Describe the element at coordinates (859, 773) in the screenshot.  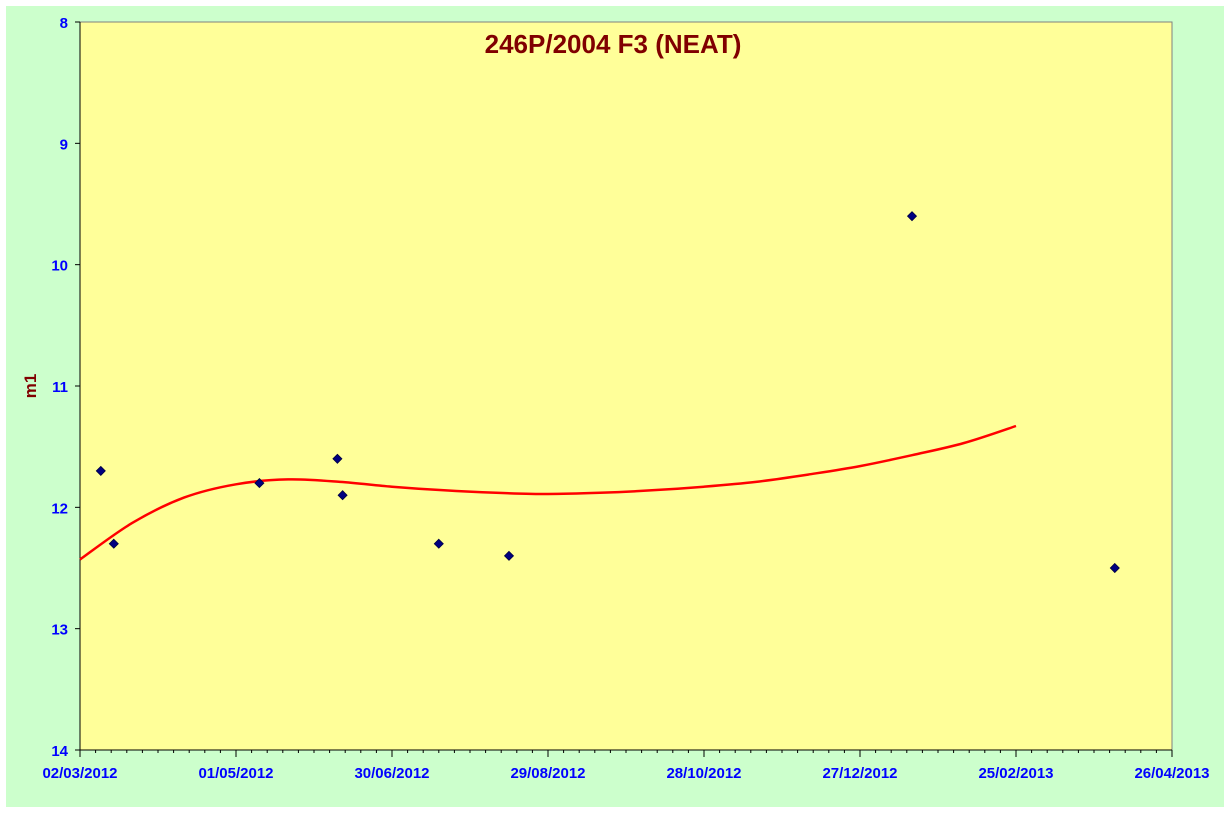
I see `x-tick-label: 27/12/2012` at that location.